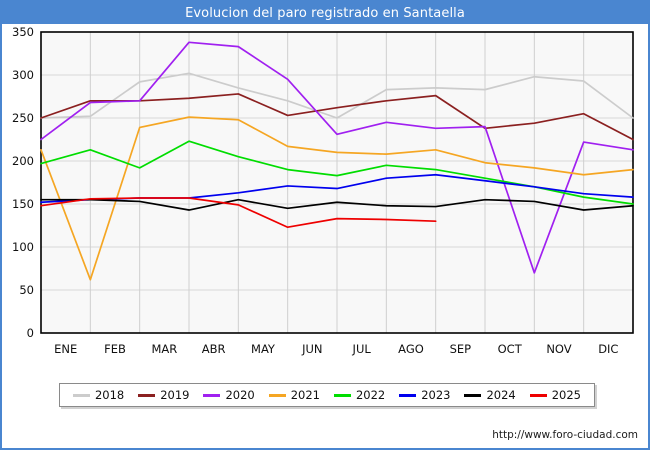  What do you see at coordinates (240, 395) in the screenshot?
I see `legend-label: 2020` at bounding box center [240, 395].